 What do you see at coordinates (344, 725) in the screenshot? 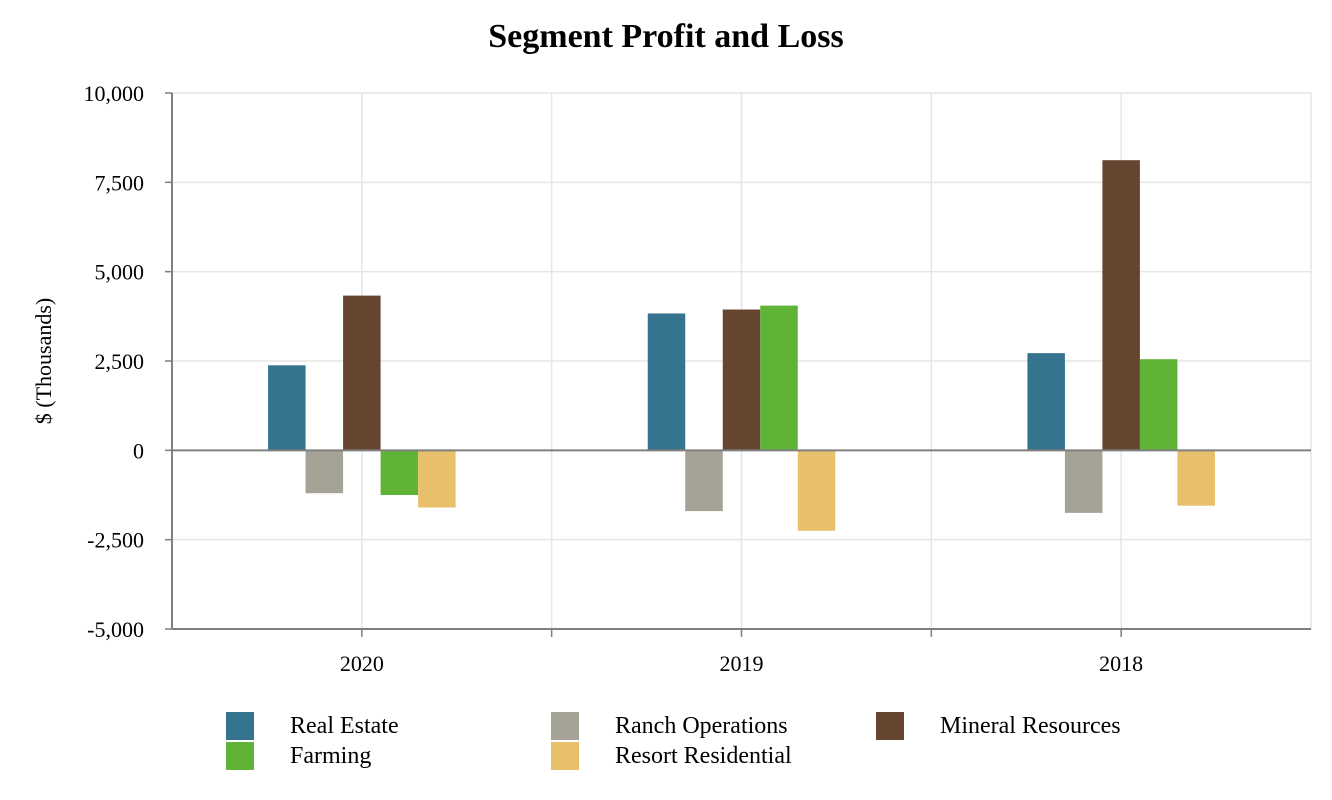
I see `legend-label: Real Estate` at bounding box center [344, 725].